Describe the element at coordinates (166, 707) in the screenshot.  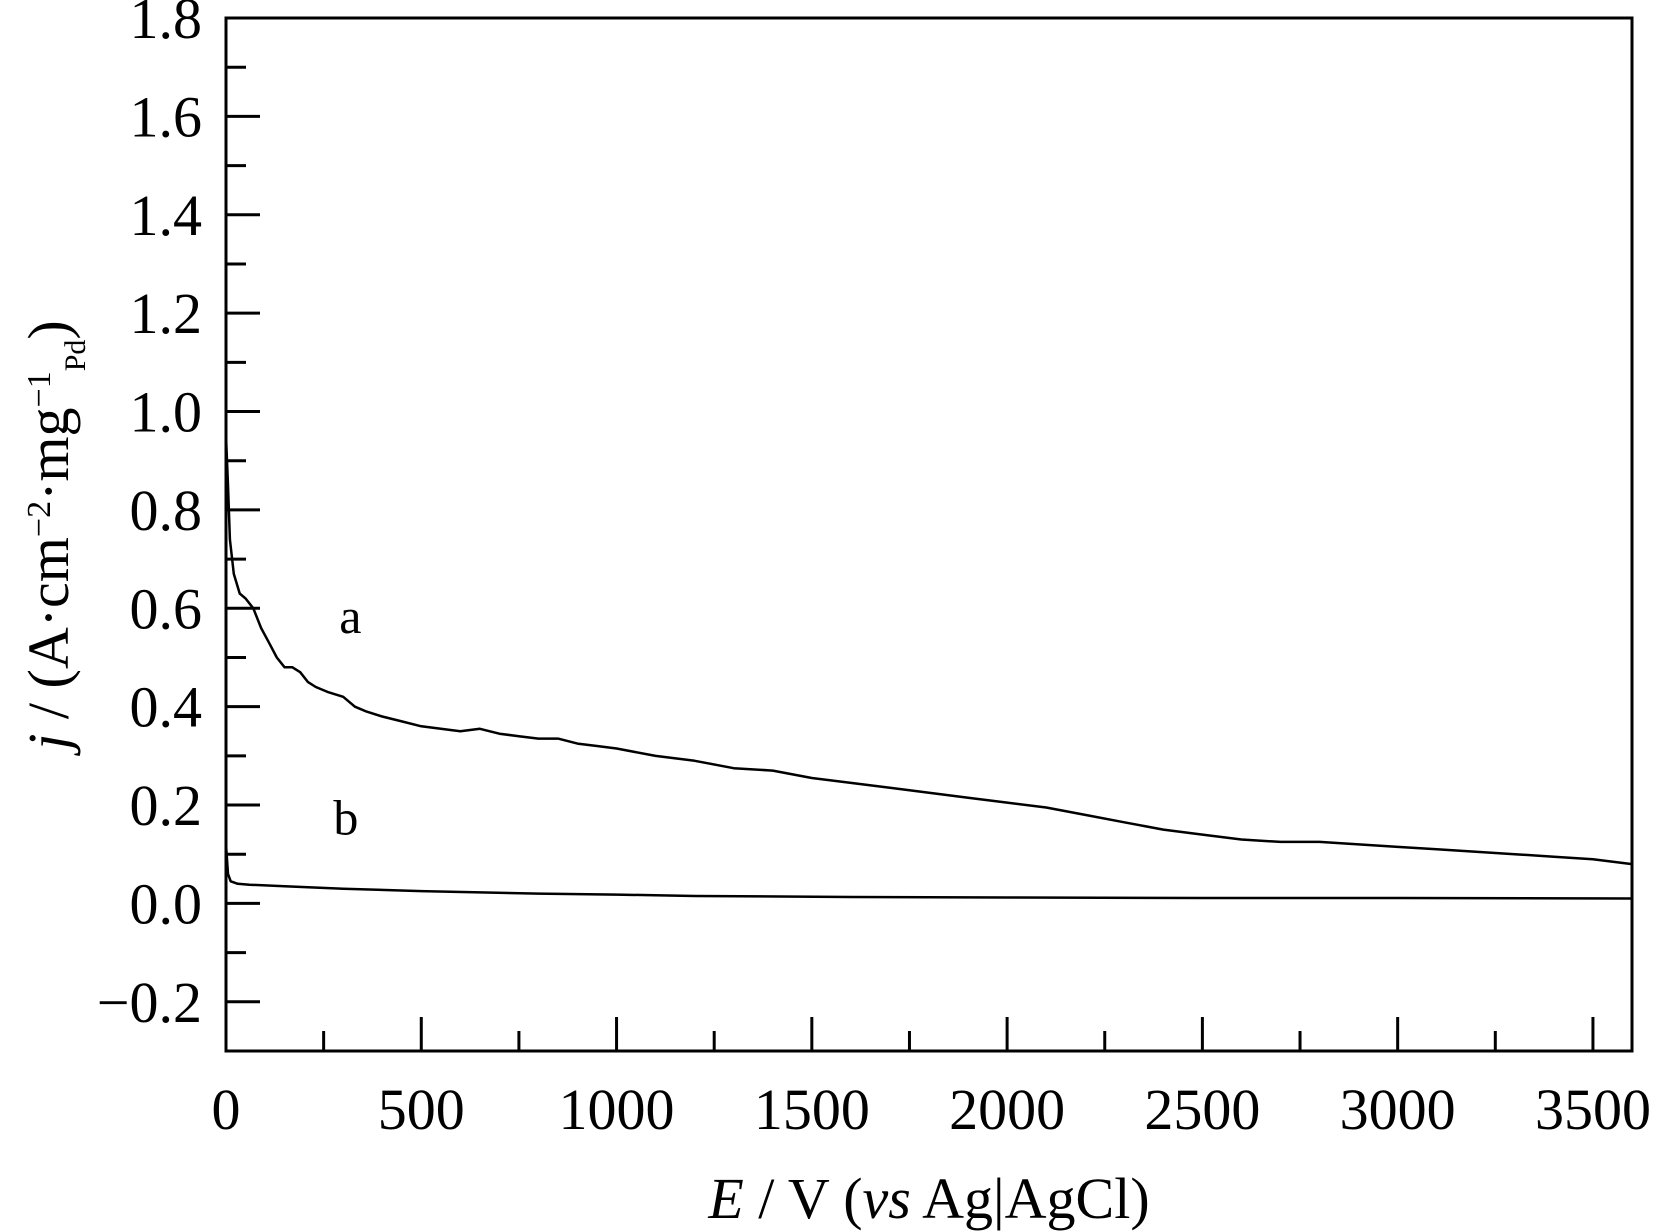
I see `y-tick-label: 0.4` at that location.